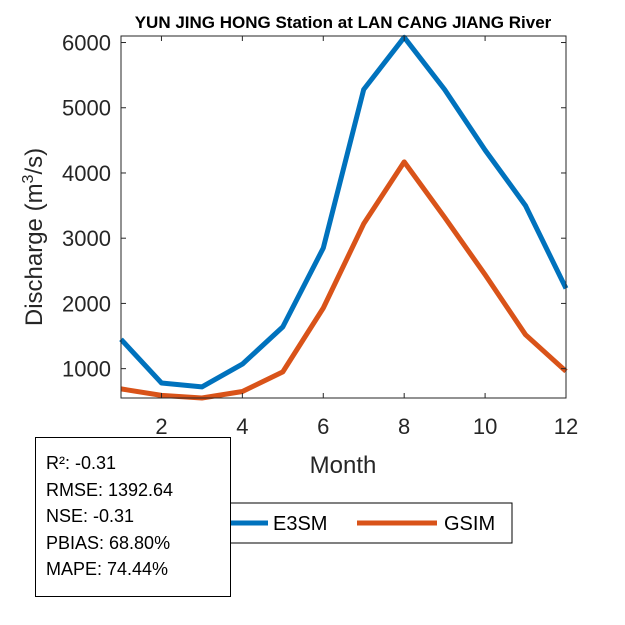 The height and width of the screenshot is (625, 625). I want to click on y-tick-label: 5000, so click(86, 108).